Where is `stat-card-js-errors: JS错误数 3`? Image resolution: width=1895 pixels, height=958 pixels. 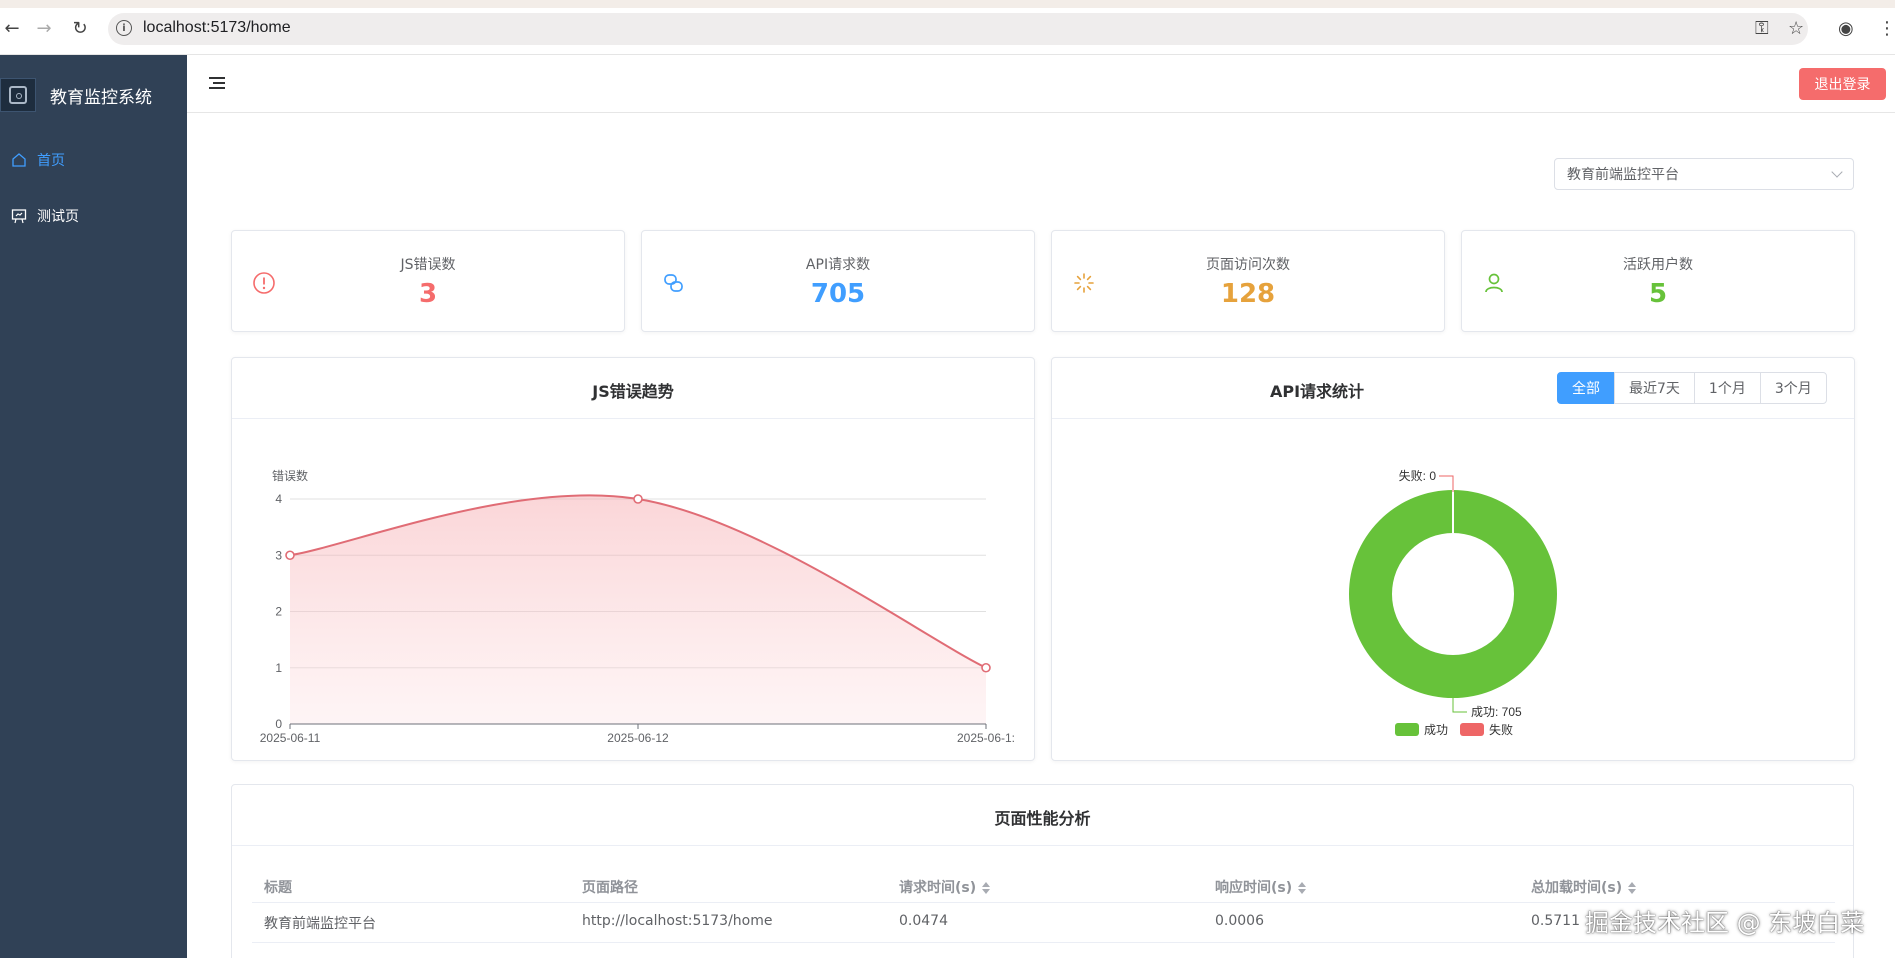
stat-card-js-errors: JS错误数 3 is located at coordinates (428, 281).